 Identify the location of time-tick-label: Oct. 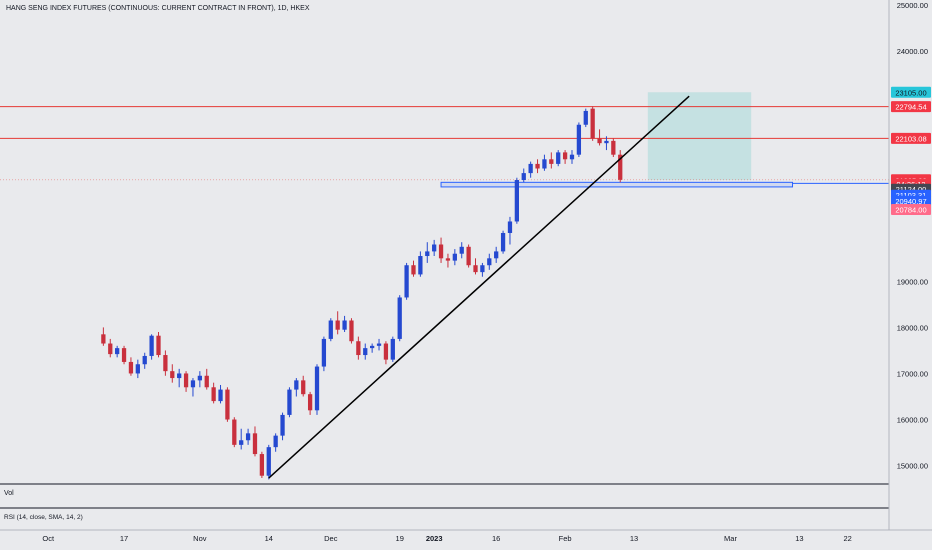
(48, 538).